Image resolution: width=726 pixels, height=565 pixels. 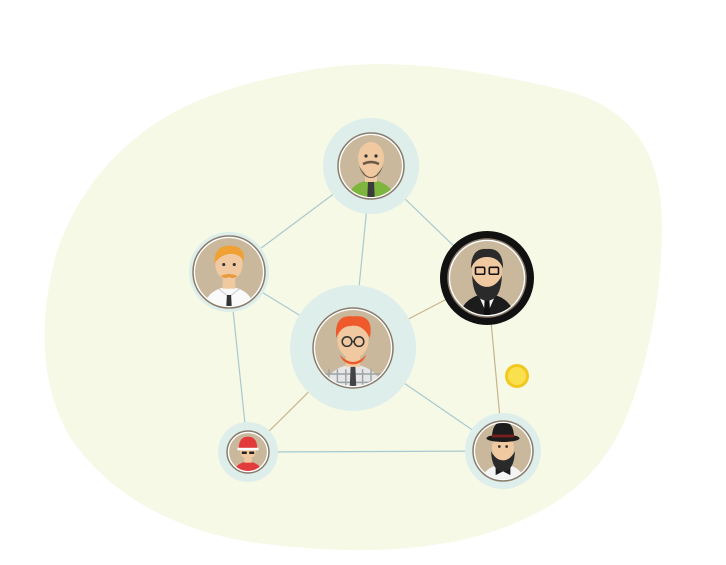 I want to click on node-right, so click(x=487, y=278).